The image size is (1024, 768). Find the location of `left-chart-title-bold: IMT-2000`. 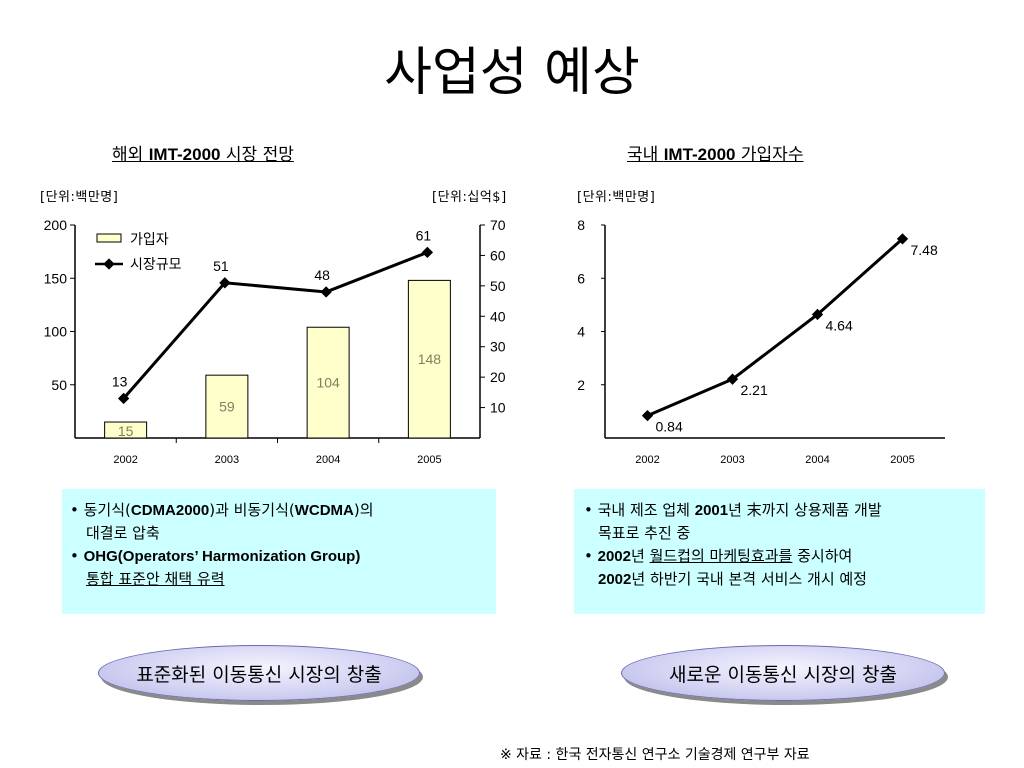

left-chart-title-bold: IMT-2000 is located at coordinates (184, 154).